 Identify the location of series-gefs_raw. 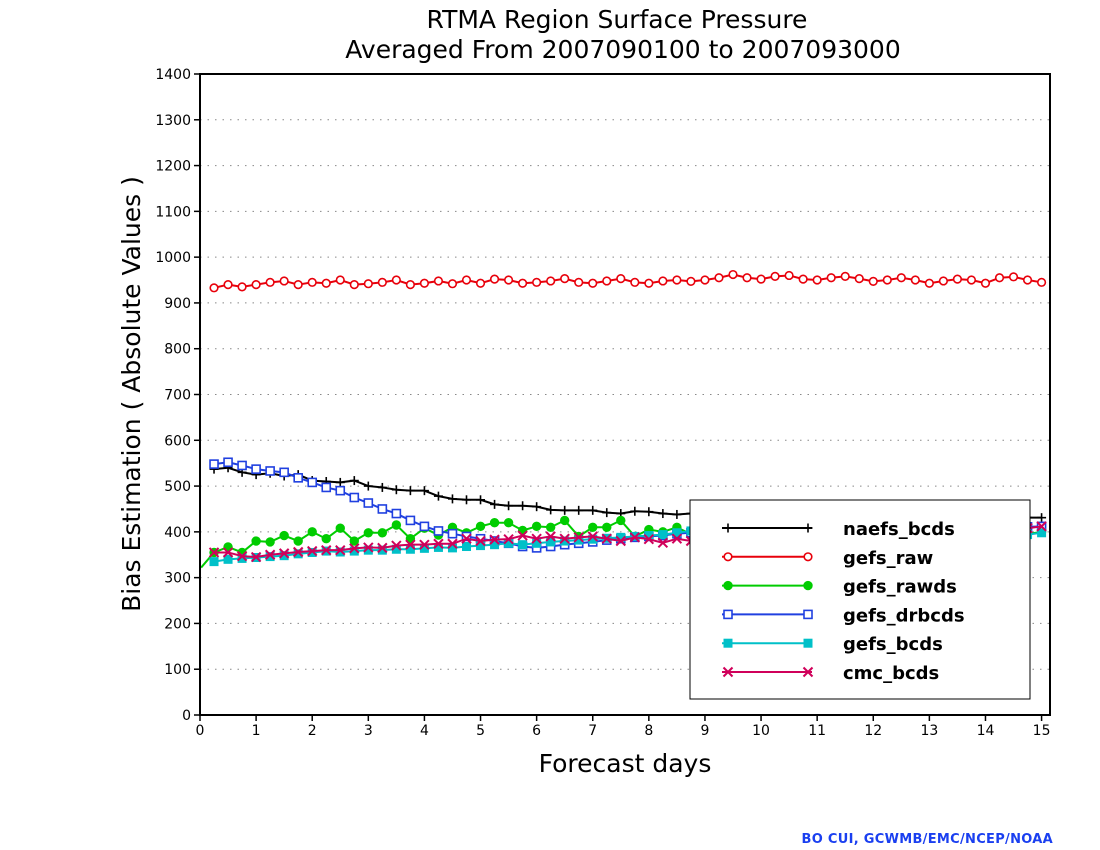
(628, 281).